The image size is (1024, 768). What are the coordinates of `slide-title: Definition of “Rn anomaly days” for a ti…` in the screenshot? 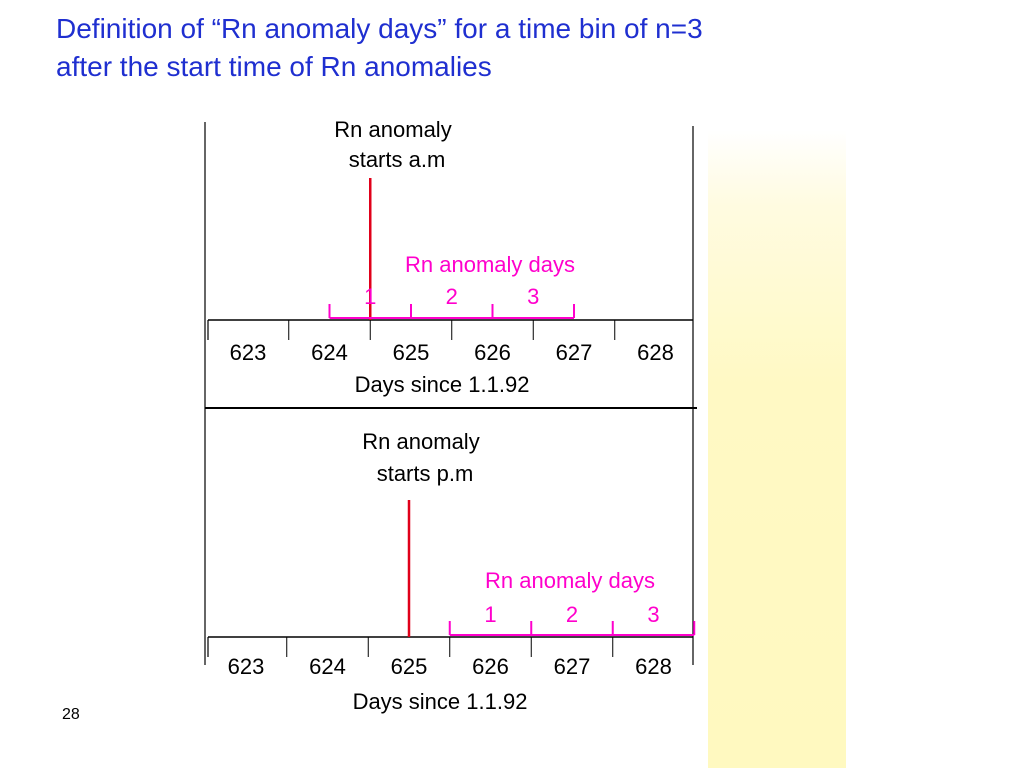 It's located at (506, 48).